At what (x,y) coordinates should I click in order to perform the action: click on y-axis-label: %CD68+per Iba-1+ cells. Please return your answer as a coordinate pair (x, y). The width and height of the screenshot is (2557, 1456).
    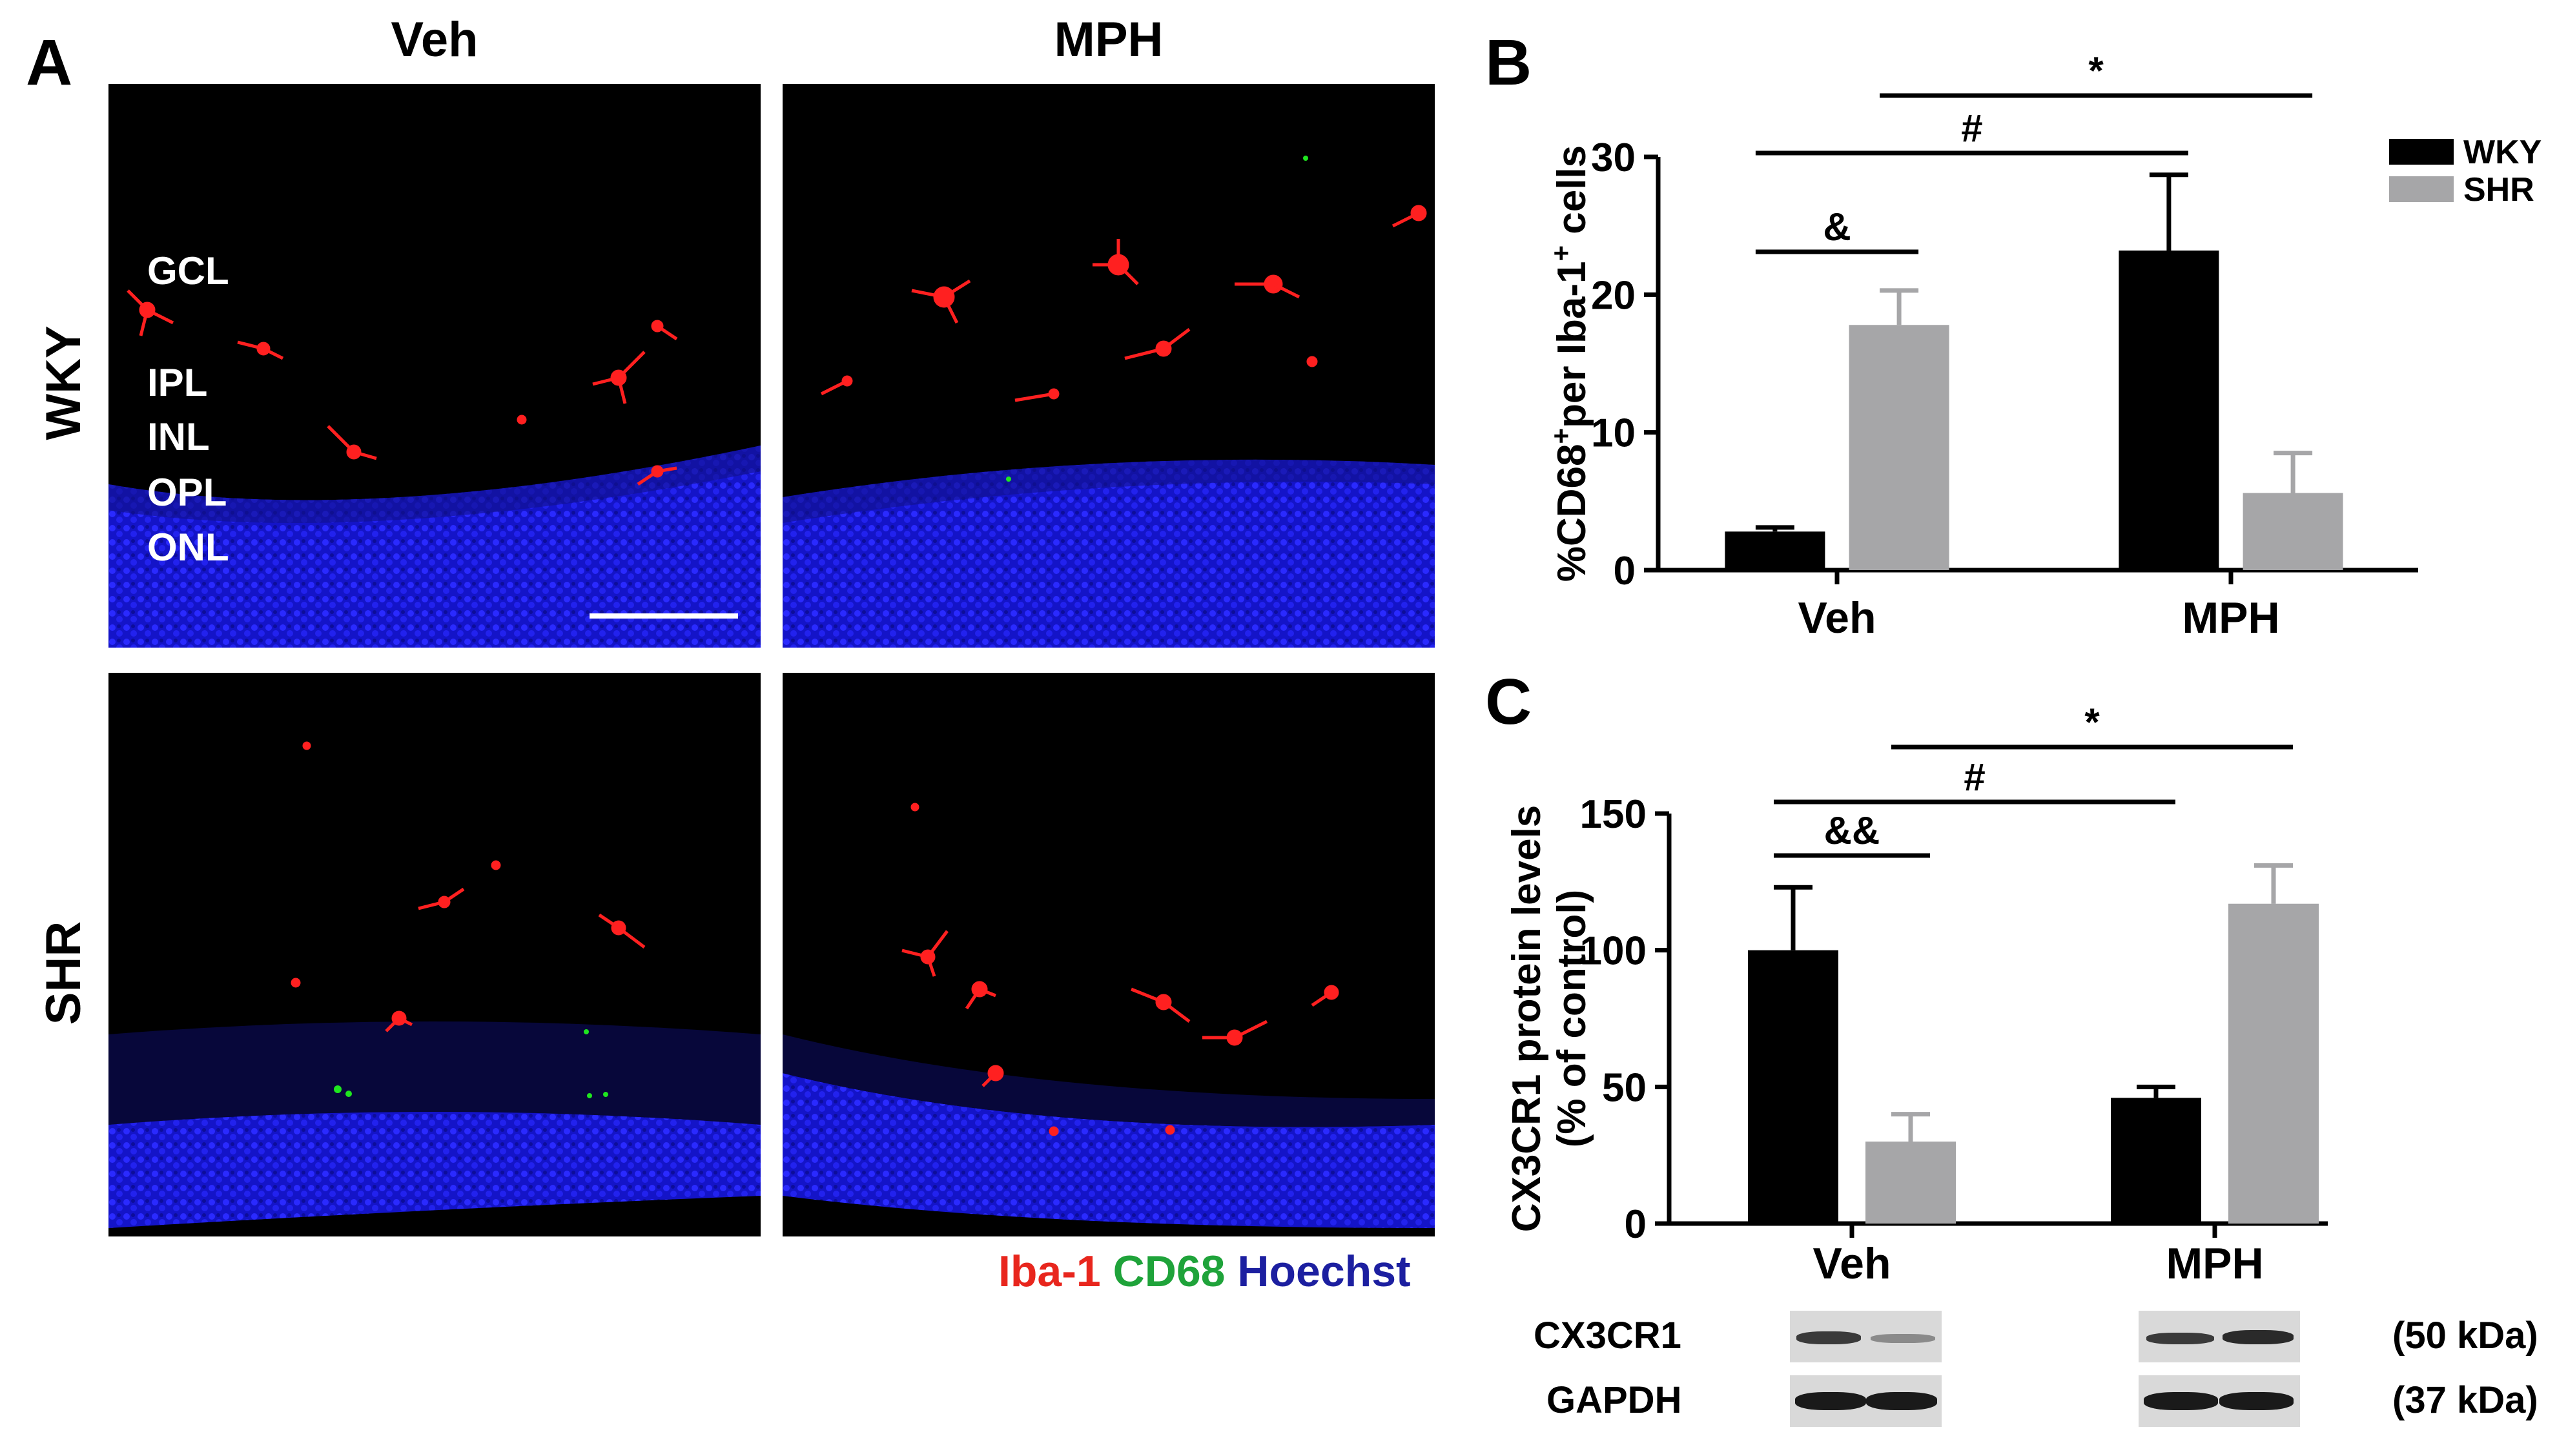
    Looking at the image, I should click on (1570, 363).